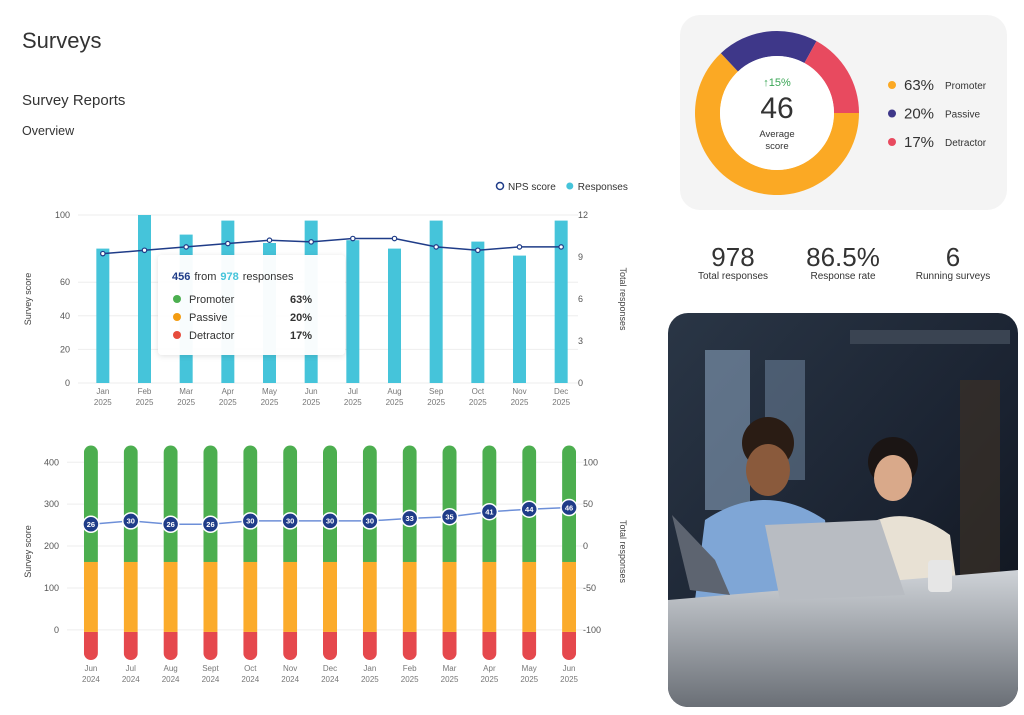 Image resolution: width=1024 pixels, height=715 pixels. What do you see at coordinates (205, 277) in the screenshot?
I see `tooltip-from: from` at bounding box center [205, 277].